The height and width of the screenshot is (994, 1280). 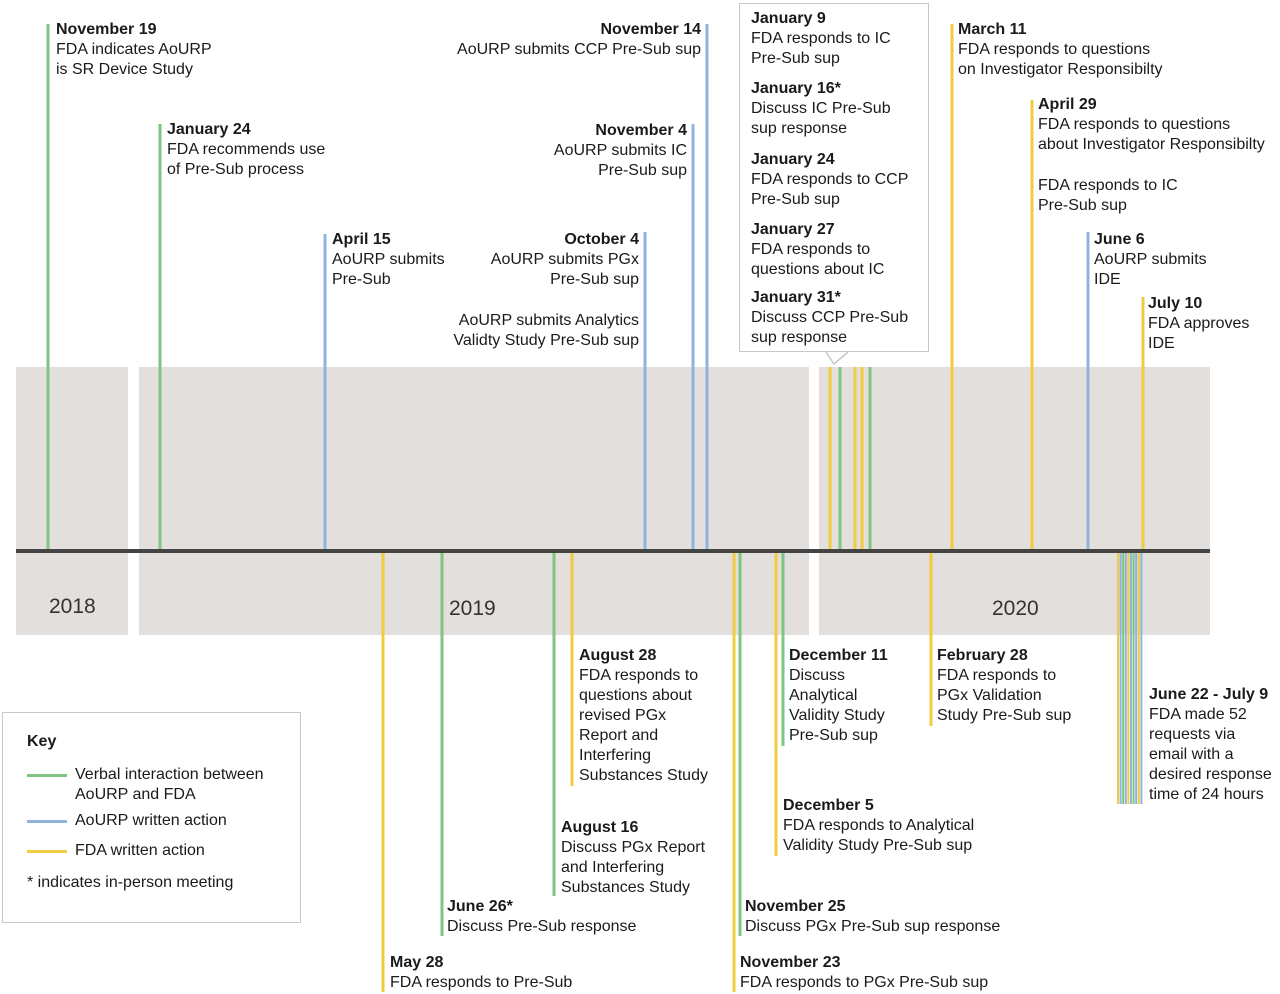 What do you see at coordinates (130, 882) in the screenshot?
I see `legend-note: * indicates in-person meeting` at bounding box center [130, 882].